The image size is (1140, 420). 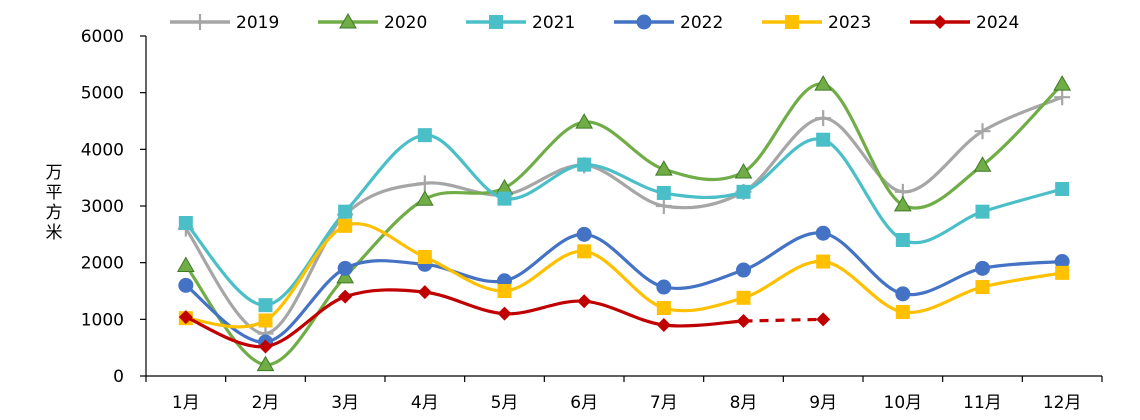 What do you see at coordinates (783, 320) in the screenshot?
I see `projection-line` at bounding box center [783, 320].